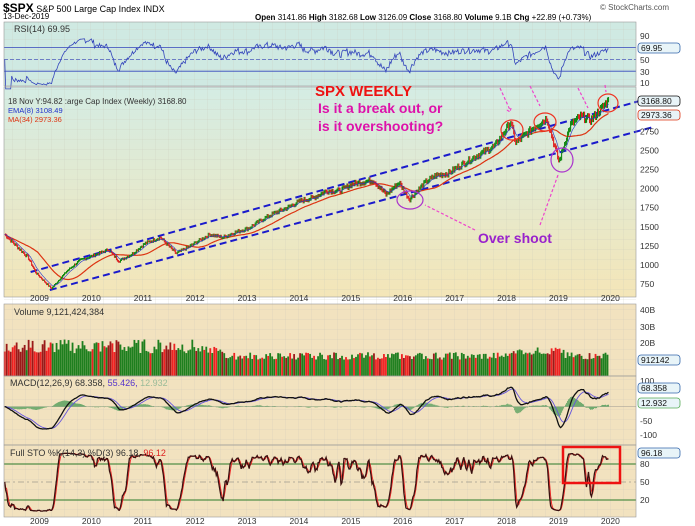 Image resolution: width=695 pixels, height=526 pixels. Describe the element at coordinates (195, 521) in the screenshot. I see `year-label-bottom: 2012` at that location.